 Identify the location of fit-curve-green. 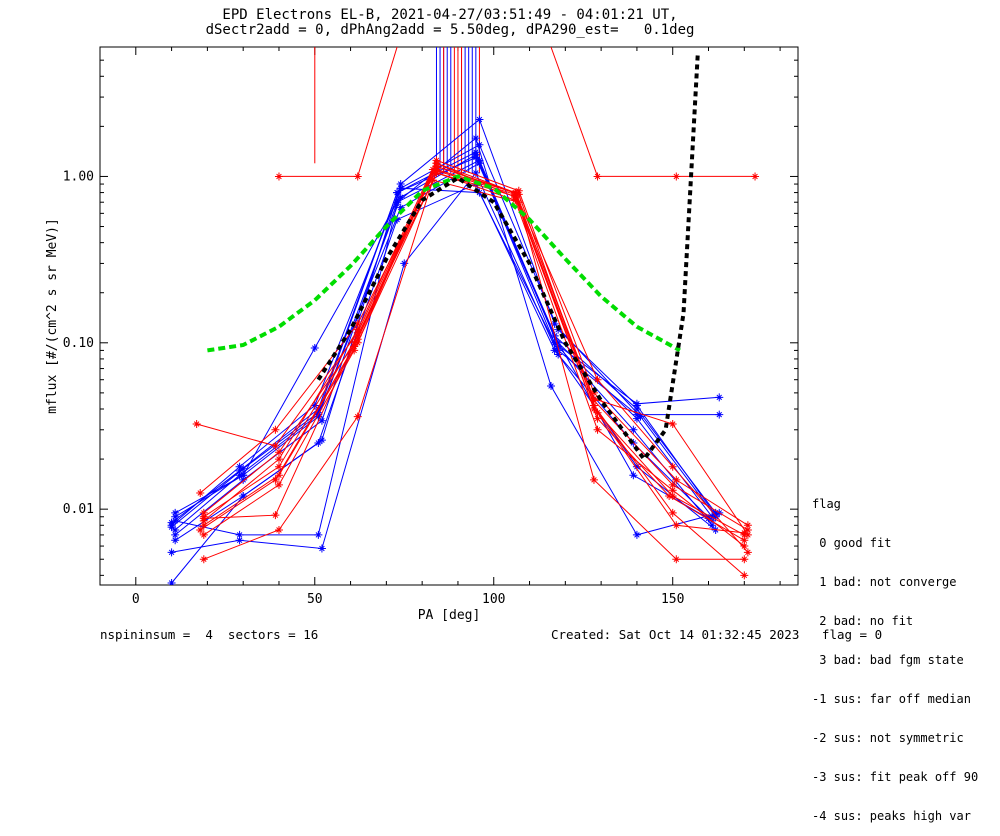
(444, 263).